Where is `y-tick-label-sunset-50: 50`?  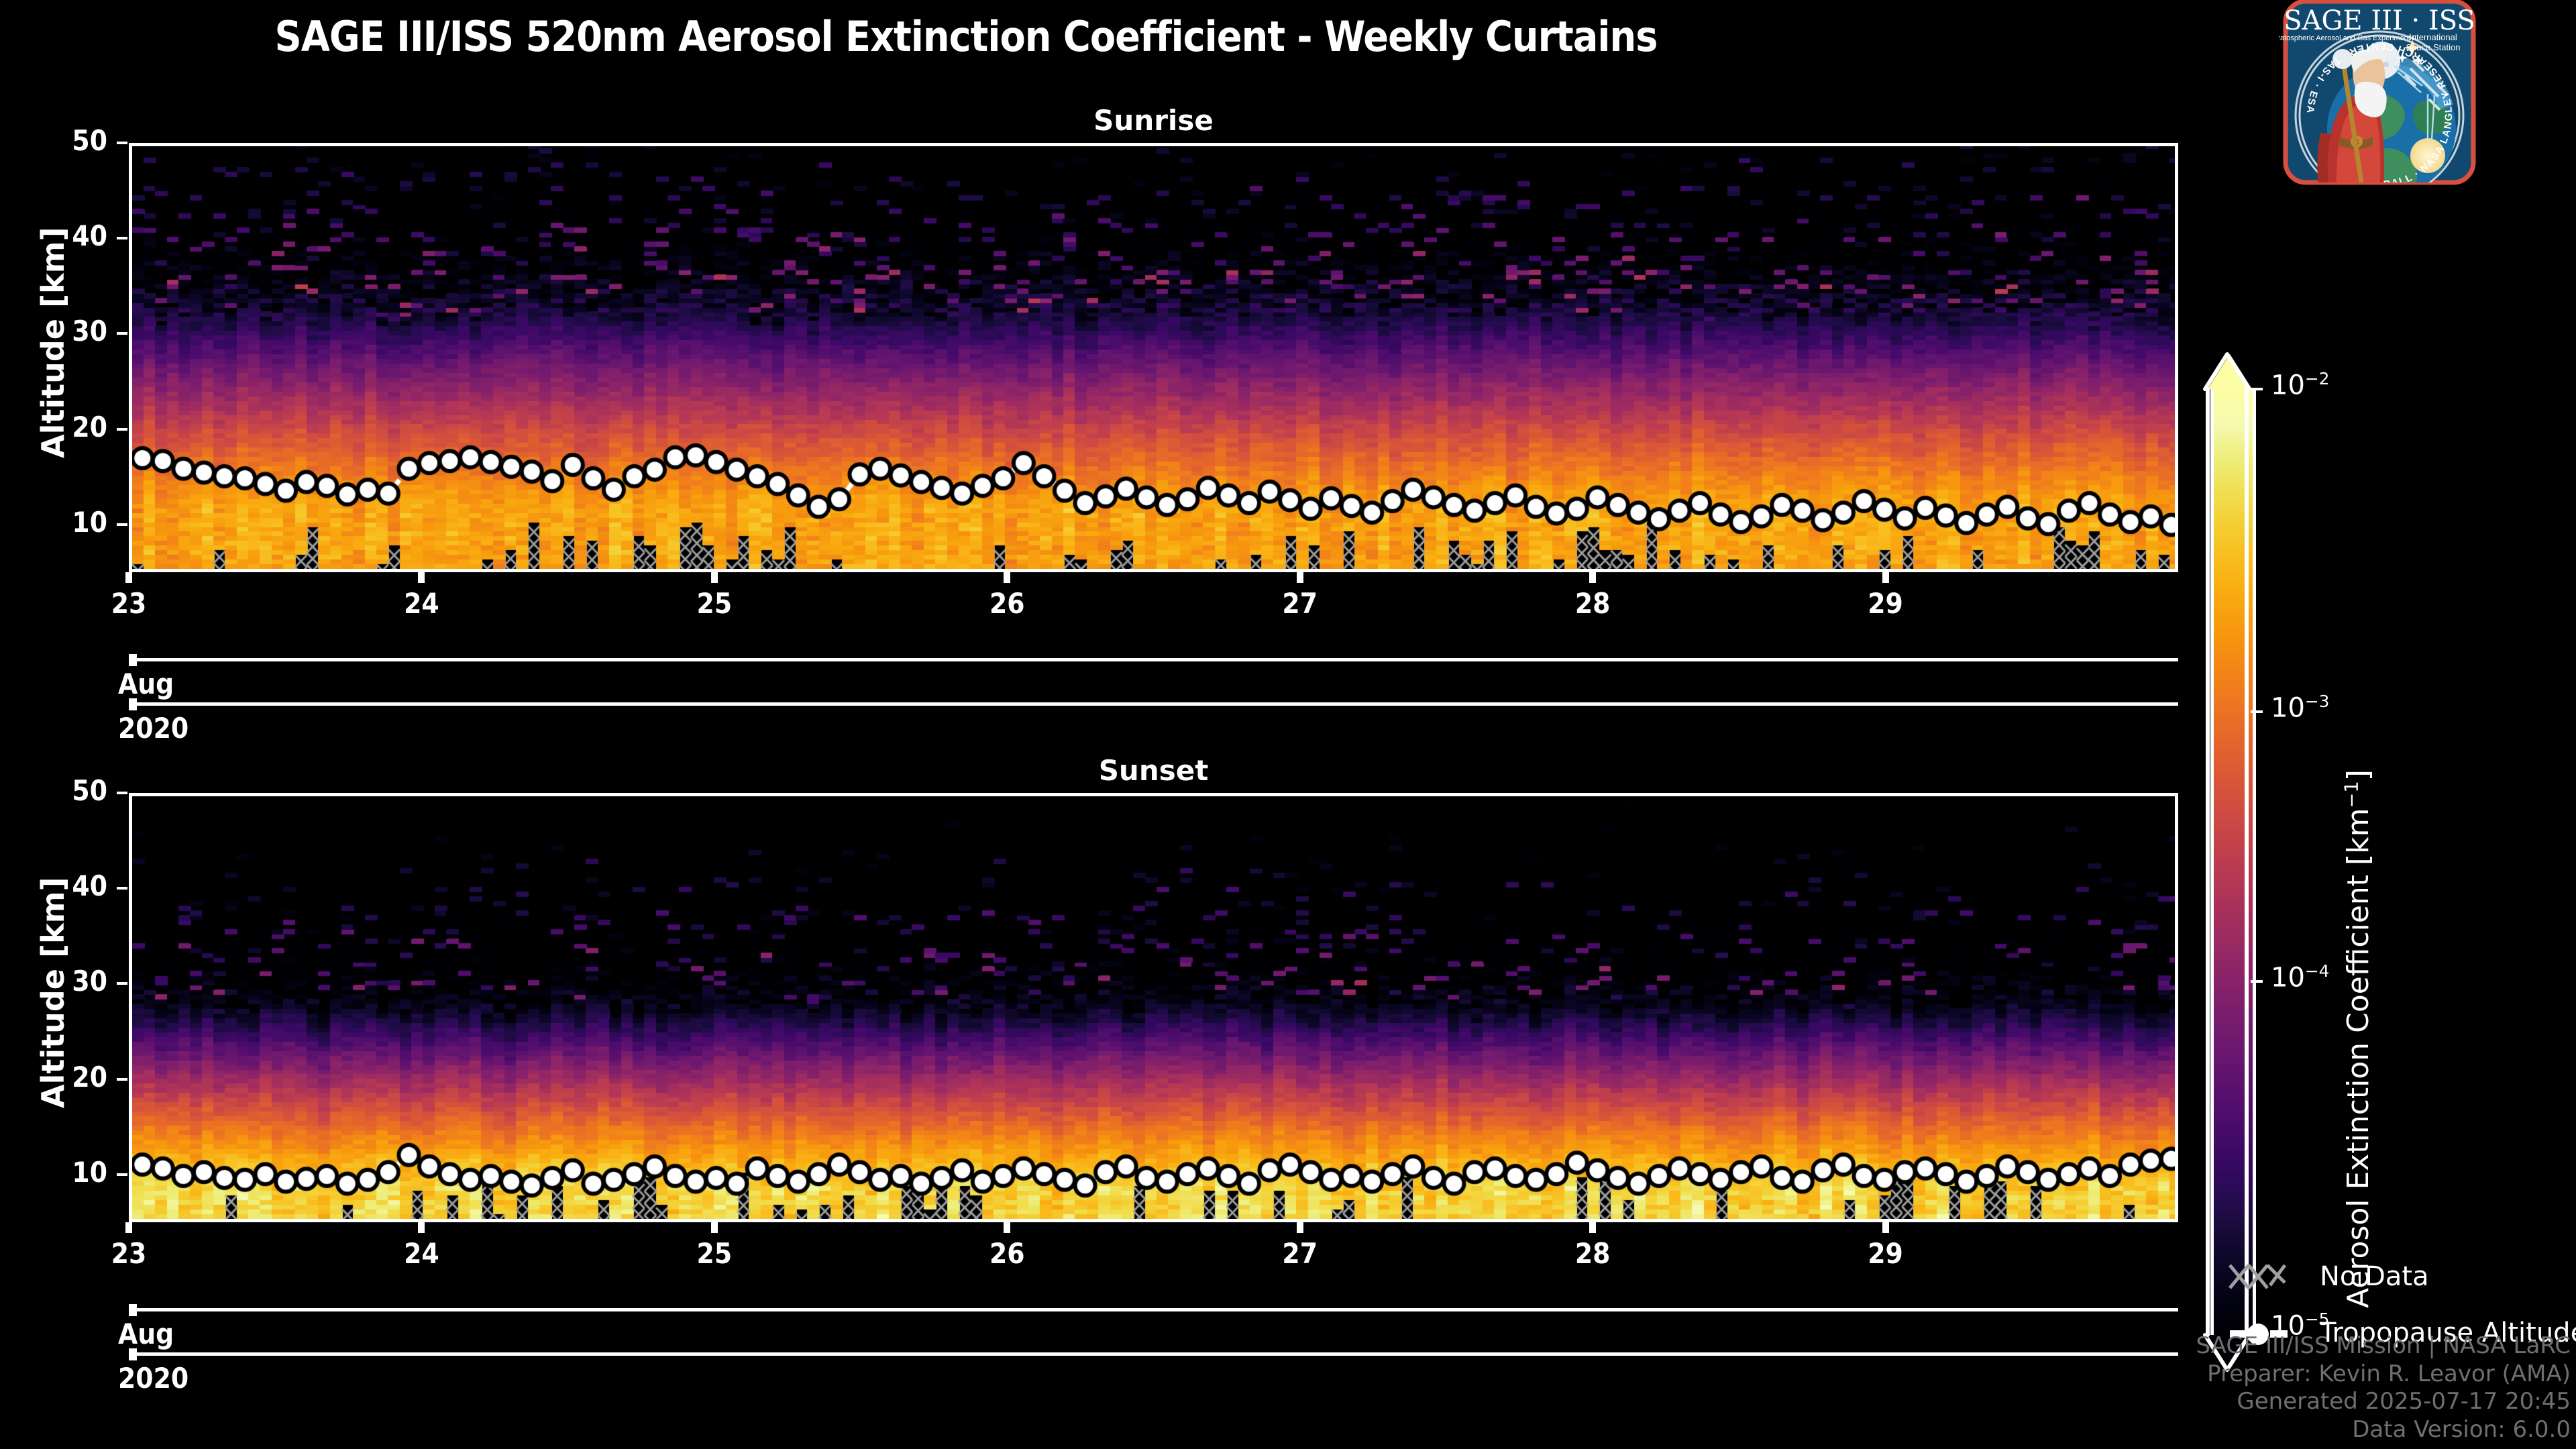 y-tick-label-sunset-50: 50 is located at coordinates (89, 790).